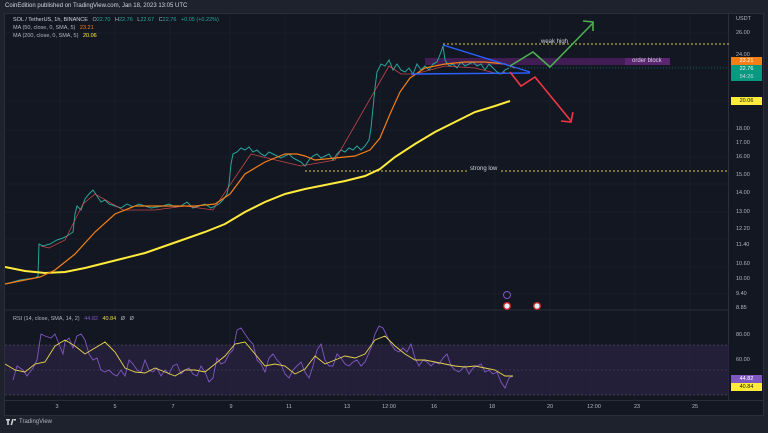 This screenshot has height=433, width=768. Describe the element at coordinates (126, 20) in the screenshot. I see `high-value: 22.76` at that location.